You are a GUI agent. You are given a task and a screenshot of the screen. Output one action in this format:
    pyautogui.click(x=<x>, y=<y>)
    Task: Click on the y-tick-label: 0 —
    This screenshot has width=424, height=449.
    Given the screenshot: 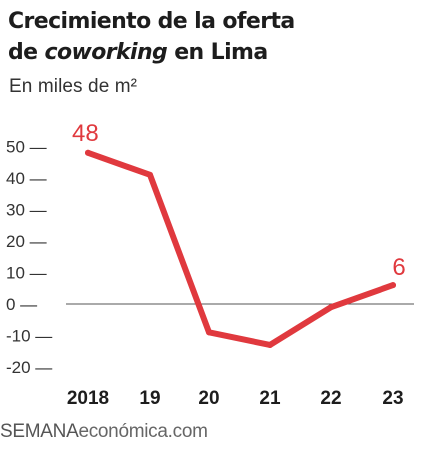 What is the action you would take?
    pyautogui.click(x=21, y=304)
    